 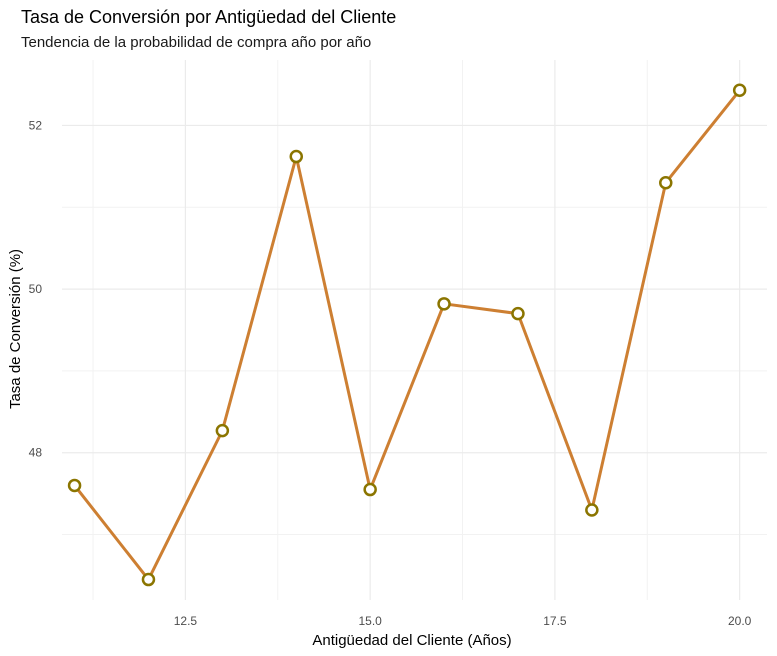 What do you see at coordinates (411, 640) in the screenshot?
I see `x-axis-label: Antigüedad del Cliente (Años)` at bounding box center [411, 640].